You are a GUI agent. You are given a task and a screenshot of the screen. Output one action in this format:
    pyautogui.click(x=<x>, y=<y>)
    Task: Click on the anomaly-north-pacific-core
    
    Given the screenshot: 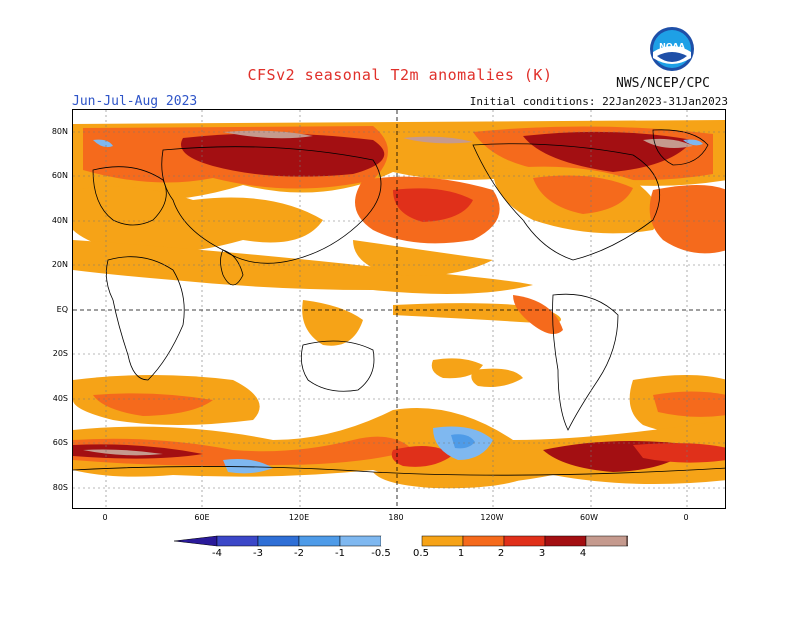 What is the action you would take?
    pyautogui.click(x=433, y=205)
    